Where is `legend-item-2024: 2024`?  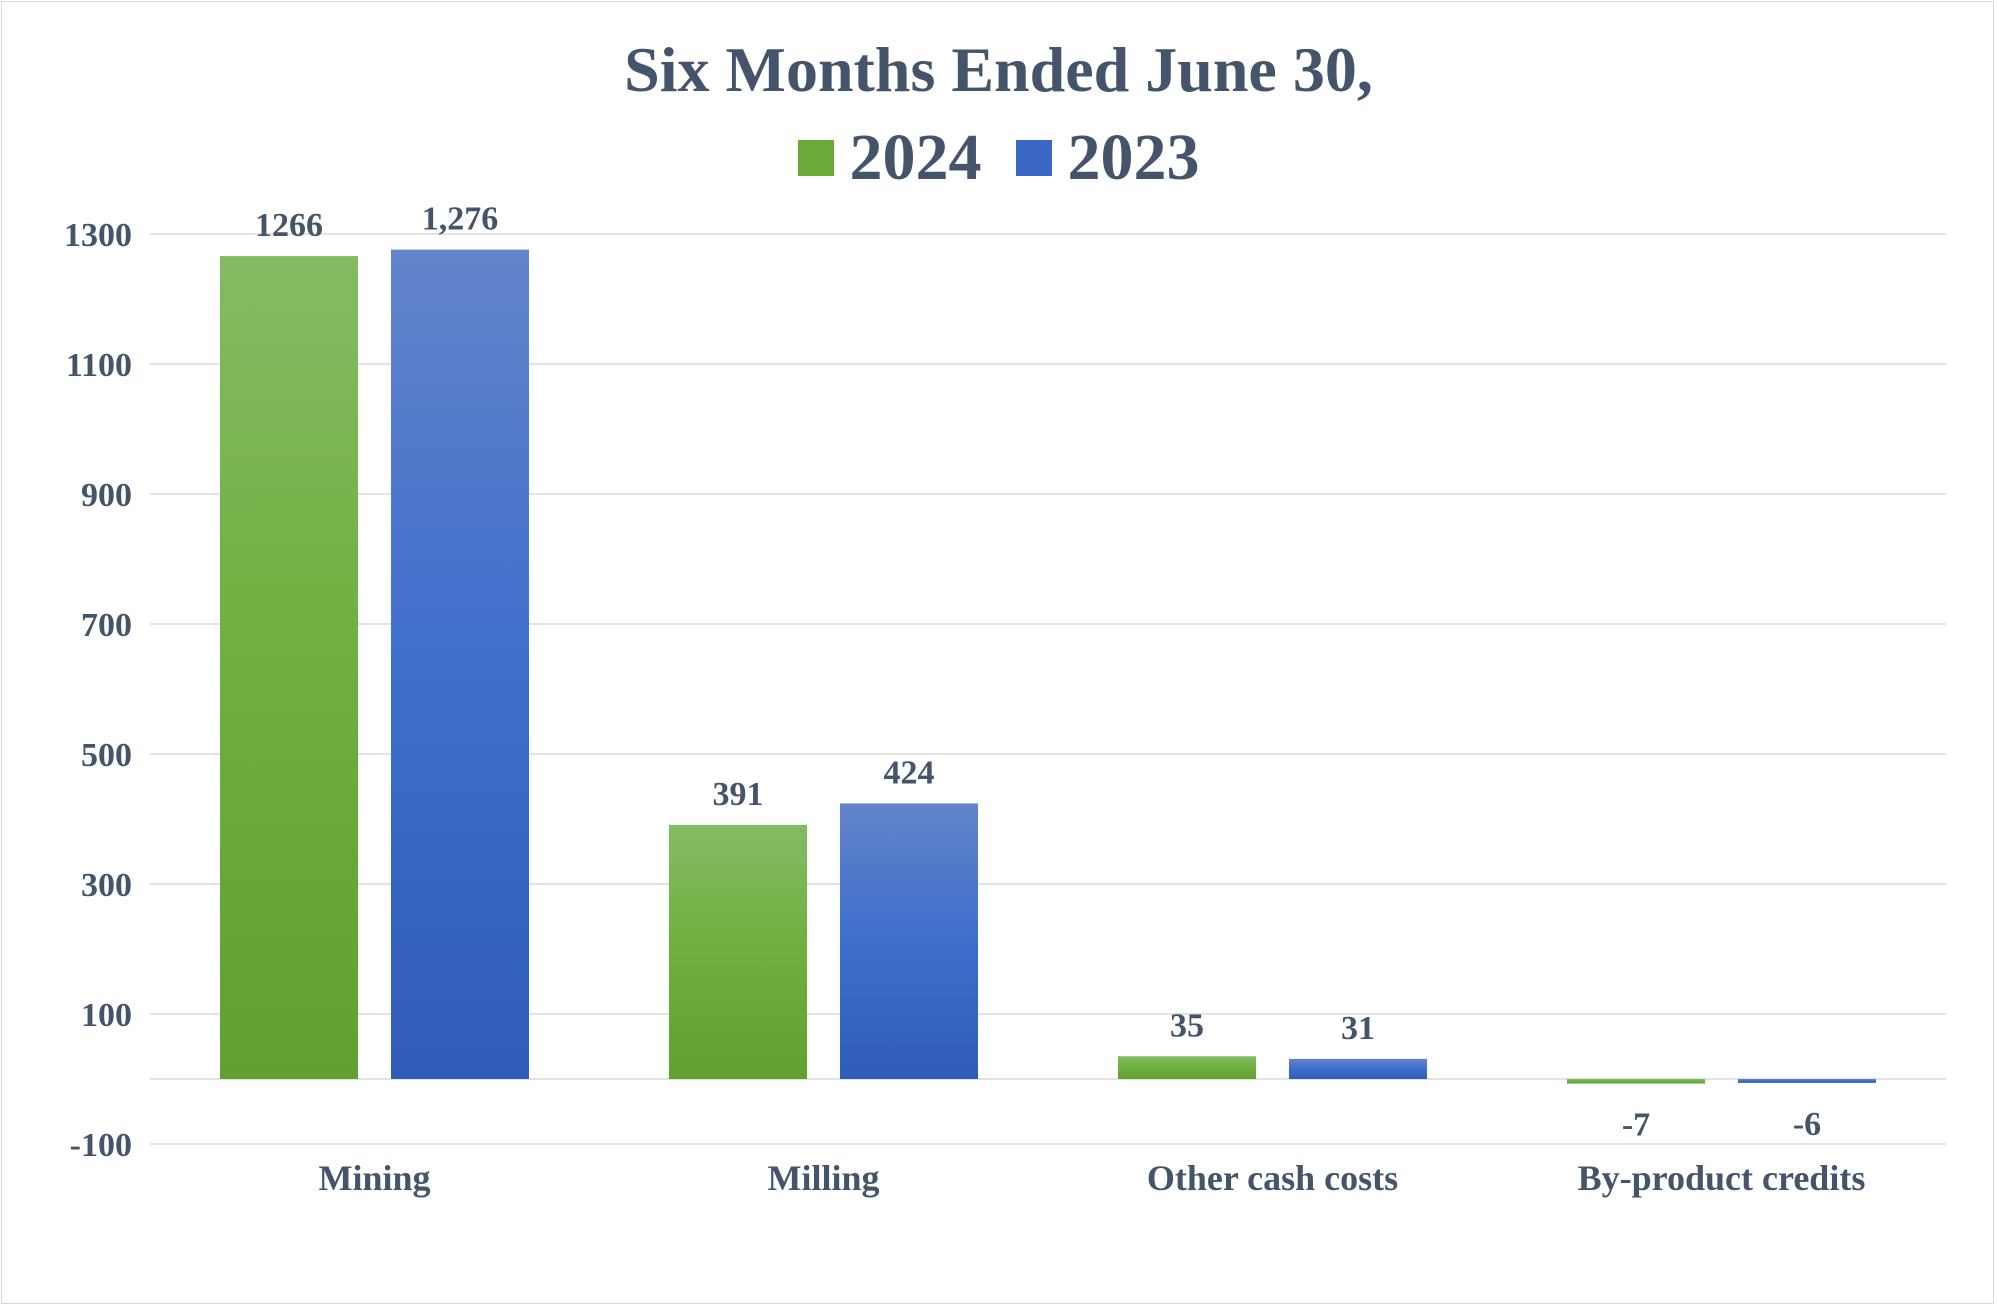
legend-item-2024: 2024 is located at coordinates (889, 158).